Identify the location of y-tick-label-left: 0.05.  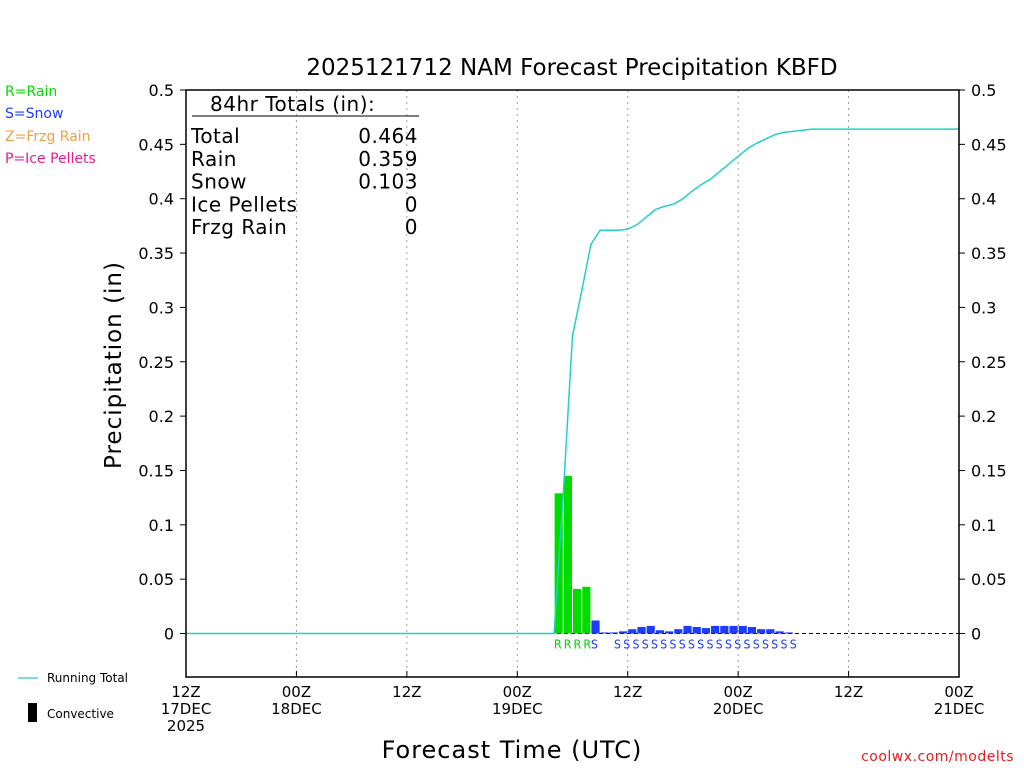
(156, 579).